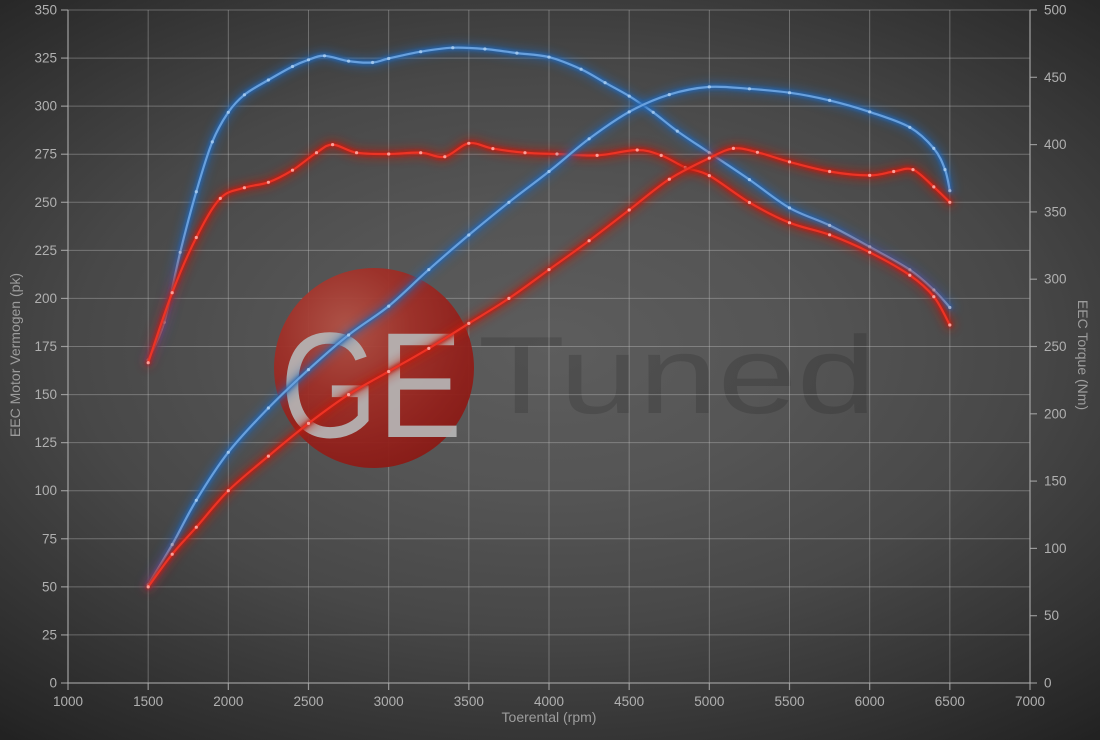 This screenshot has width=1100, height=740. Describe the element at coordinates (1055, 346) in the screenshot. I see `right-tick-label: 250` at that location.